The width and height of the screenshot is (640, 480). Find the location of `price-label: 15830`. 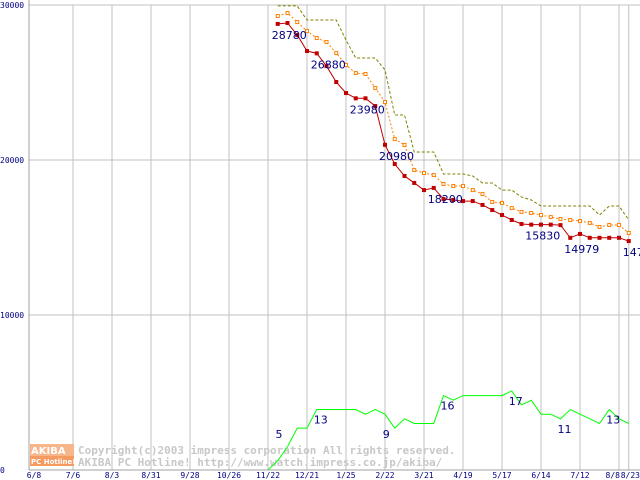

price-label: 15830 is located at coordinates (542, 236).